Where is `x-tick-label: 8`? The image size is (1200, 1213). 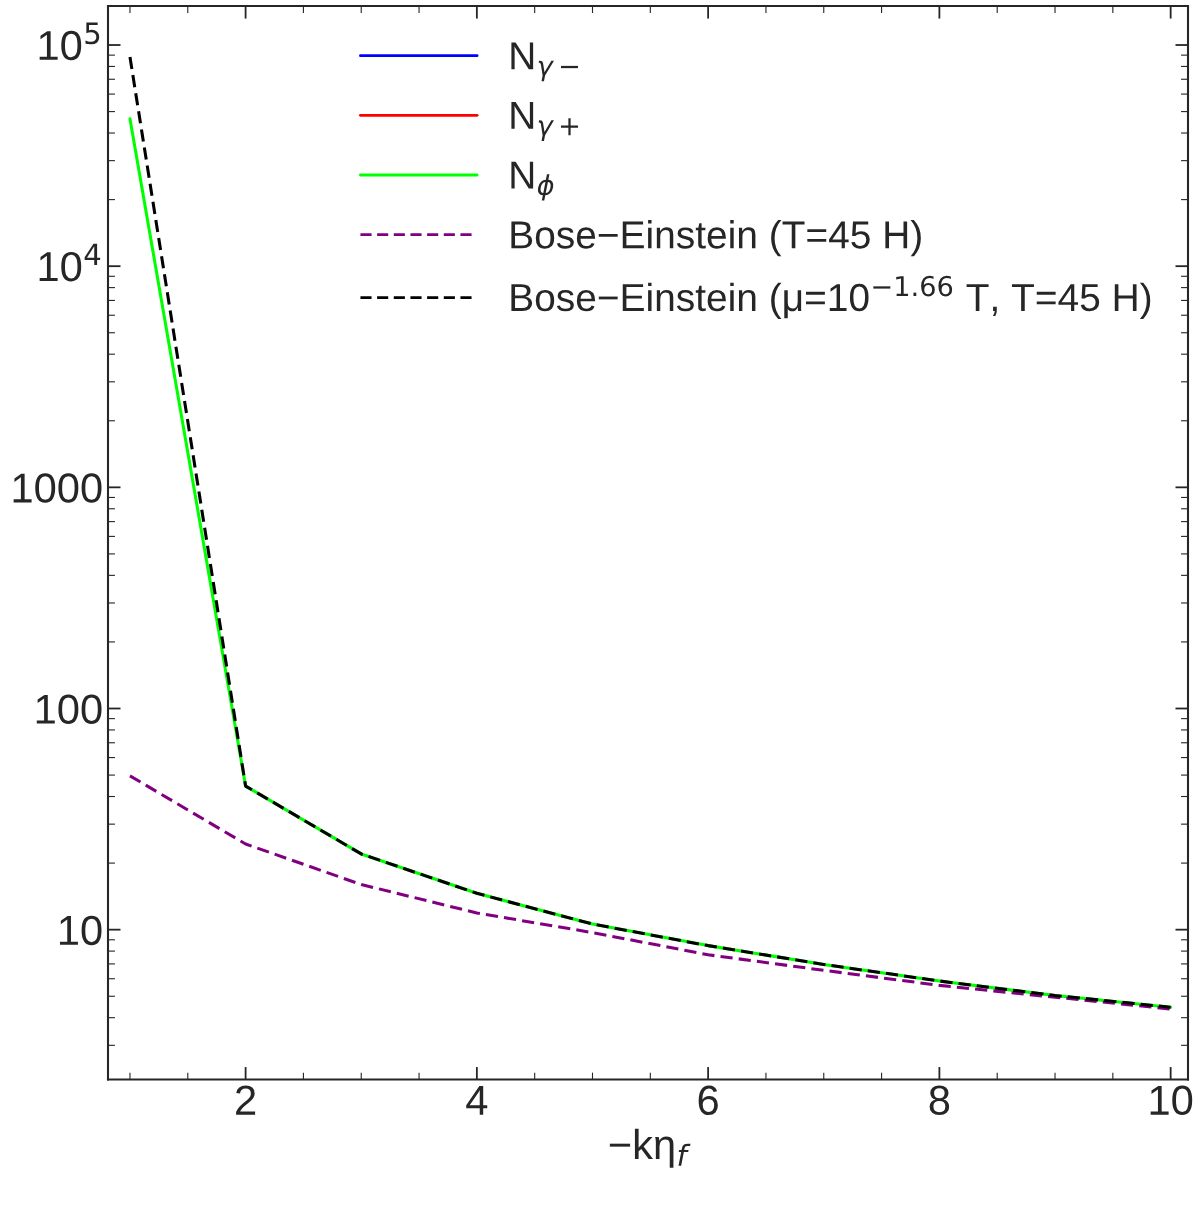
x-tick-label: 8 is located at coordinates (939, 1100).